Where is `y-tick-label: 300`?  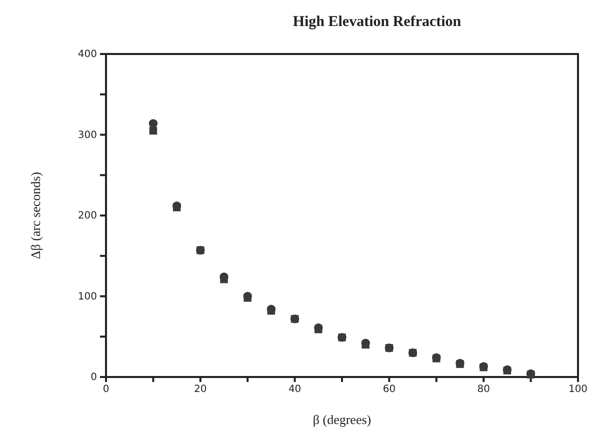
y-tick-label: 300 is located at coordinates (87, 135).